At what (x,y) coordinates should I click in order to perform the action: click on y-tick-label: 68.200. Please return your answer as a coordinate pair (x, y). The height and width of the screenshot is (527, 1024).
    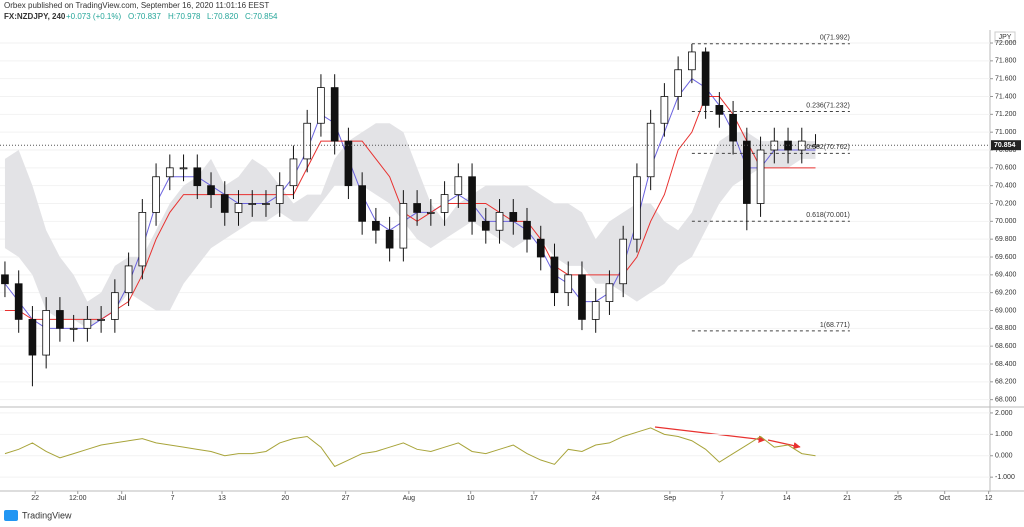
    Looking at the image, I should click on (1006, 382).